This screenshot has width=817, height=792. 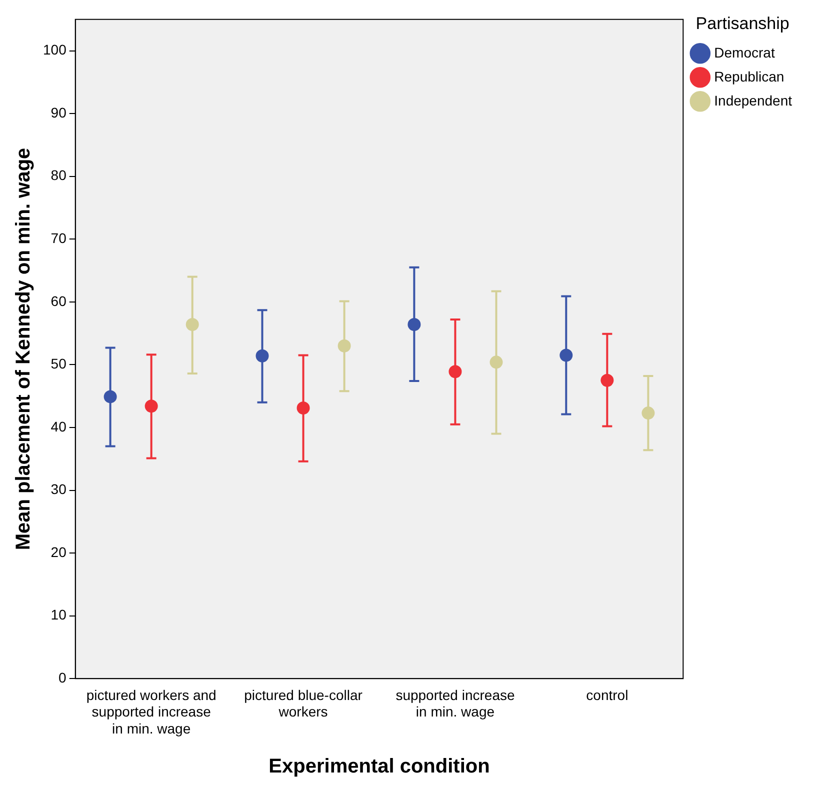 I want to click on y-tick-label: 10, so click(x=58, y=614).